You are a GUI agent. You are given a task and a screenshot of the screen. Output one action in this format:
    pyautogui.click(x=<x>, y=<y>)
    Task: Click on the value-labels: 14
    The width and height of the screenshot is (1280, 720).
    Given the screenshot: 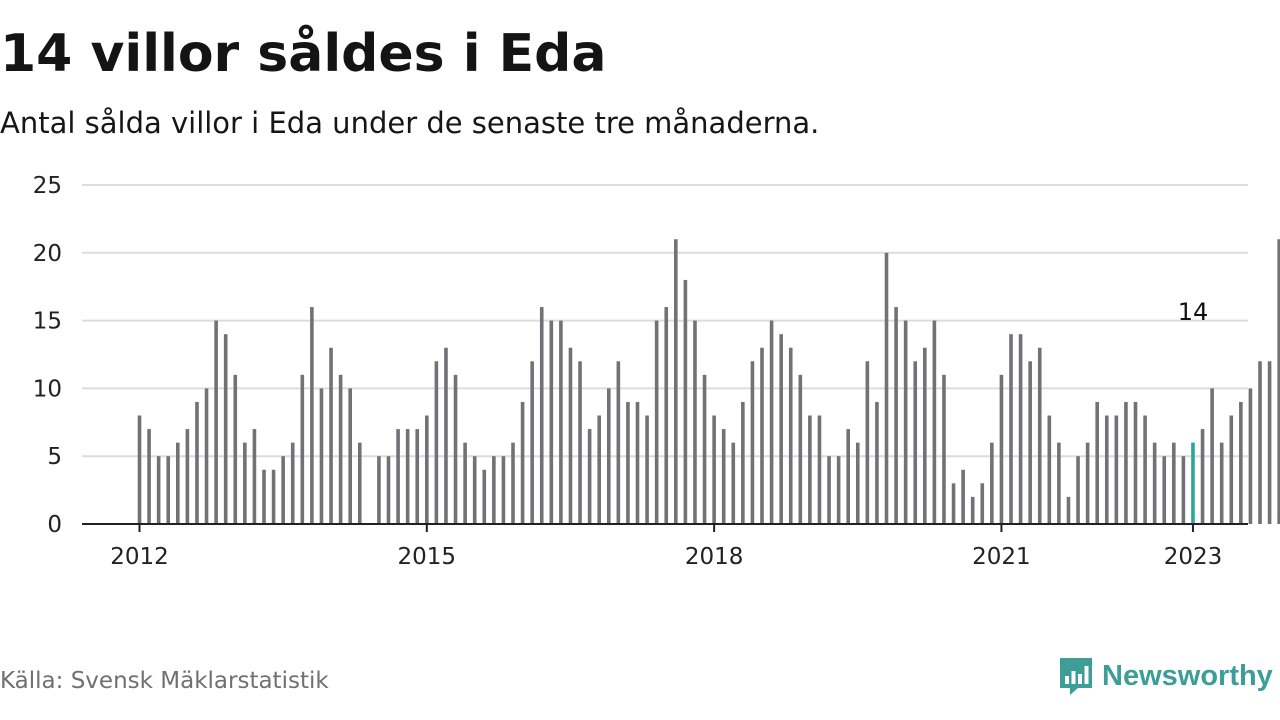 What is the action you would take?
    pyautogui.click(x=1193, y=312)
    